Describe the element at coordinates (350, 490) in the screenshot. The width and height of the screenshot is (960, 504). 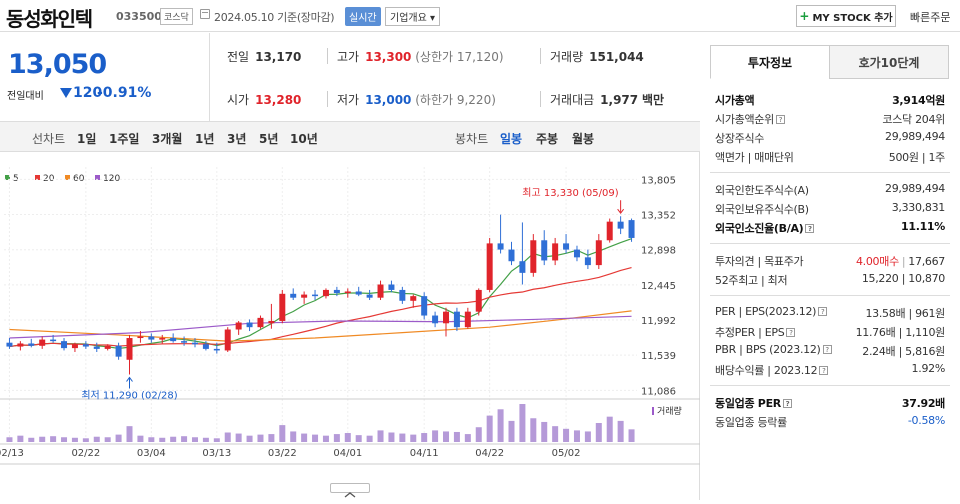
I see `chart-expand-button` at that location.